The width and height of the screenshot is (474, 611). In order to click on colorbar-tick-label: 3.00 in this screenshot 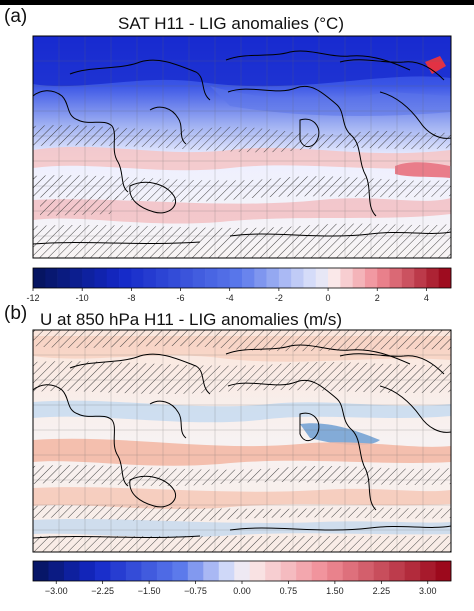, I will do `click(428, 591)`.